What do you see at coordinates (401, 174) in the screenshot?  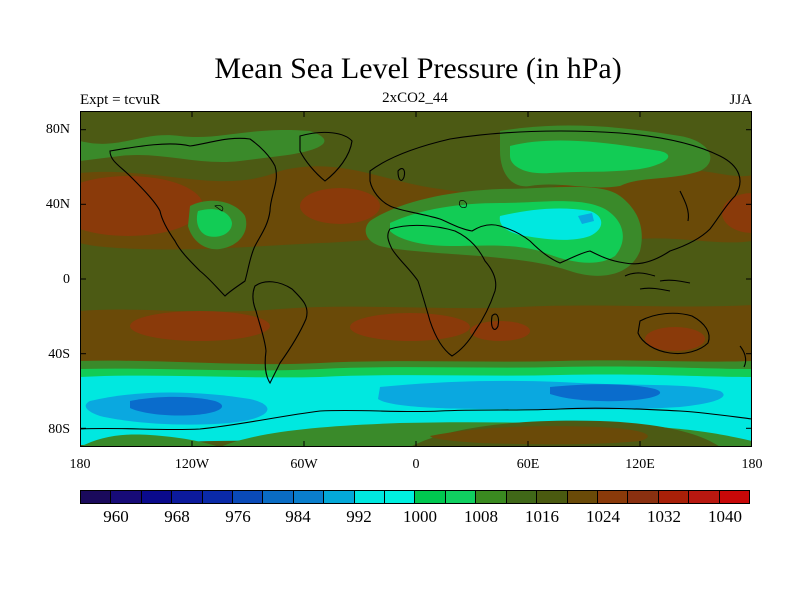 I see `uk-coast` at bounding box center [401, 174].